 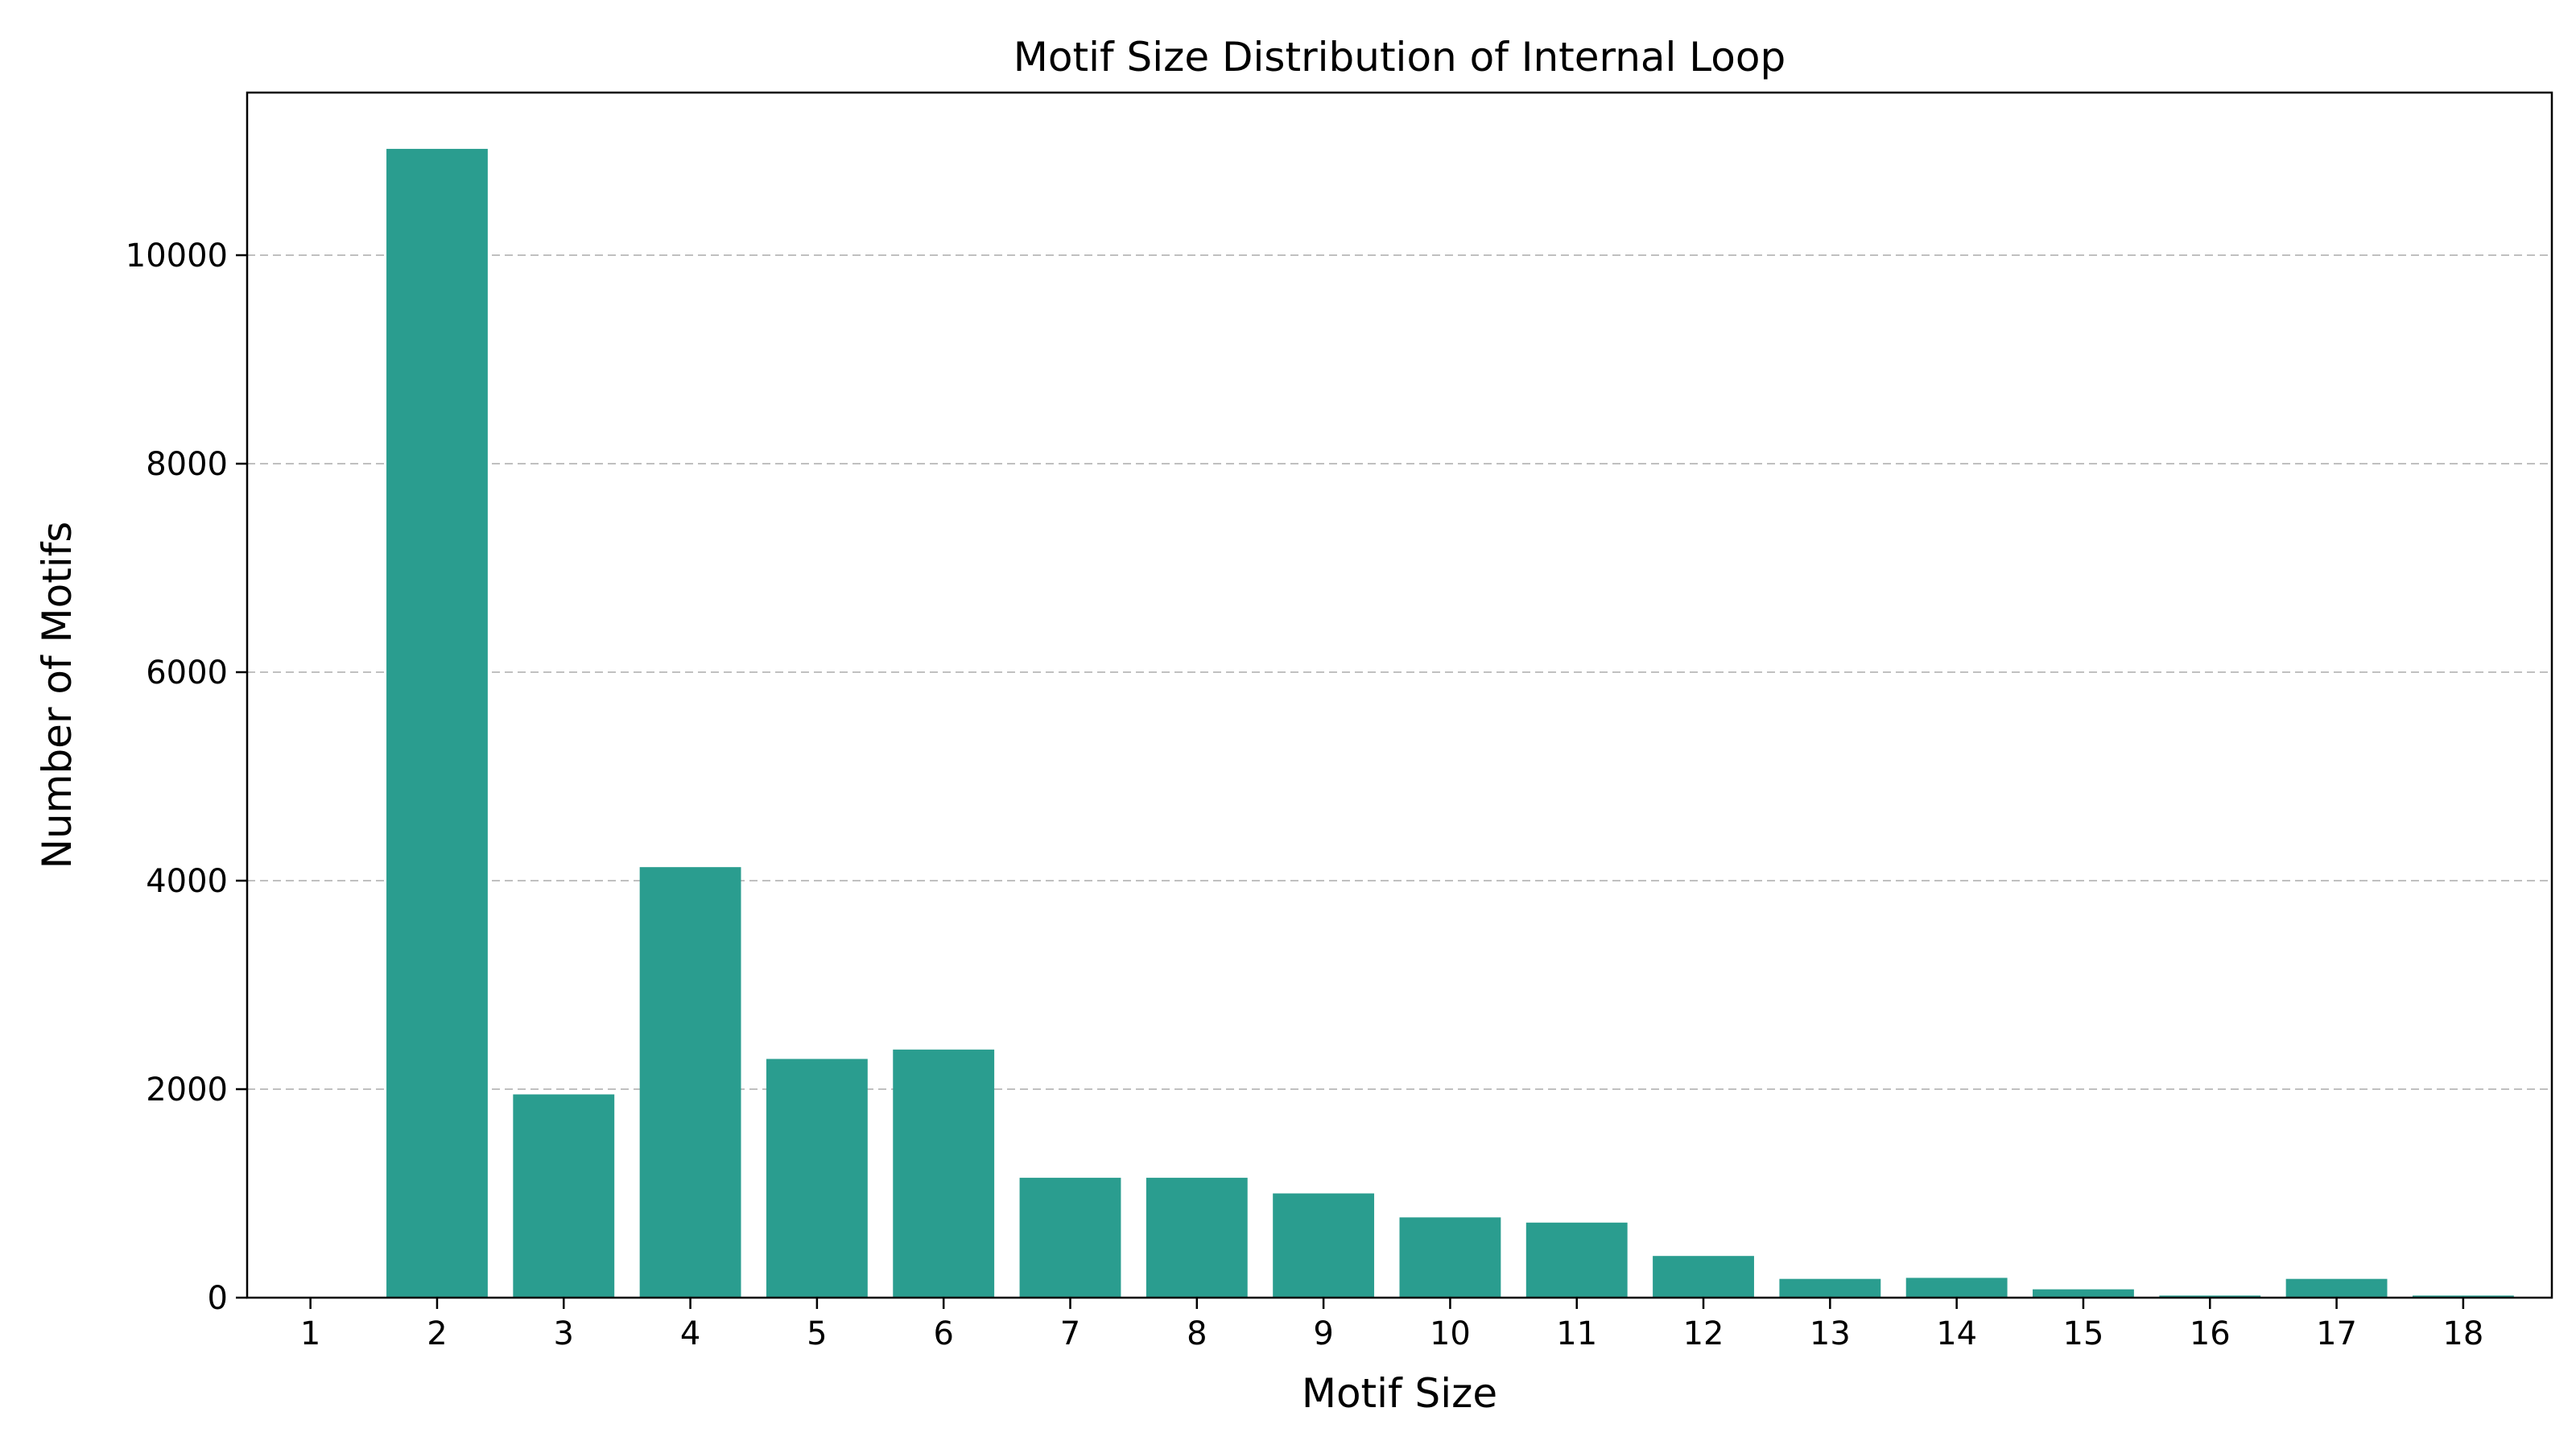 I want to click on x-tick-label: 13, so click(x=1830, y=1333).